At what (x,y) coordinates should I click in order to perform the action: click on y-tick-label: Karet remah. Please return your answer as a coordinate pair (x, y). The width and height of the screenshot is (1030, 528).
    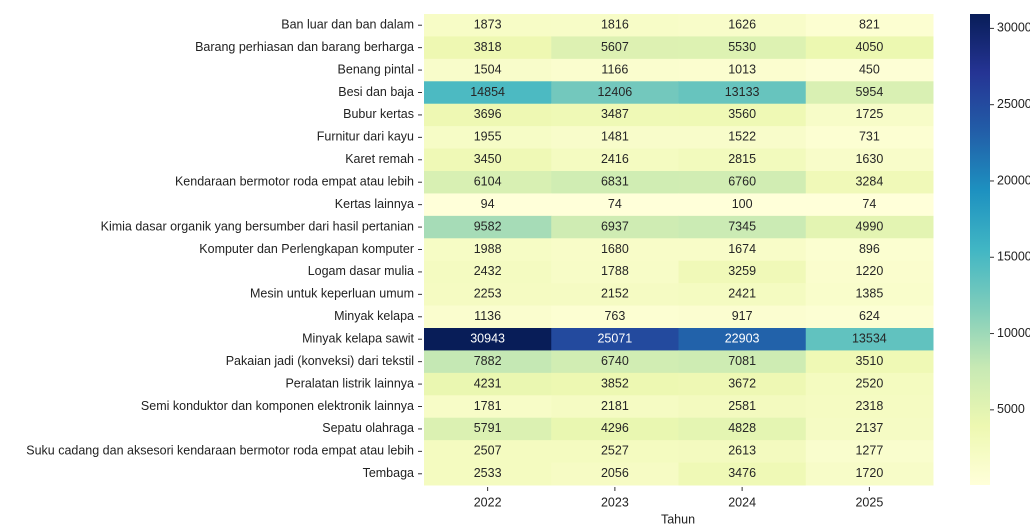
    Looking at the image, I should click on (379, 159).